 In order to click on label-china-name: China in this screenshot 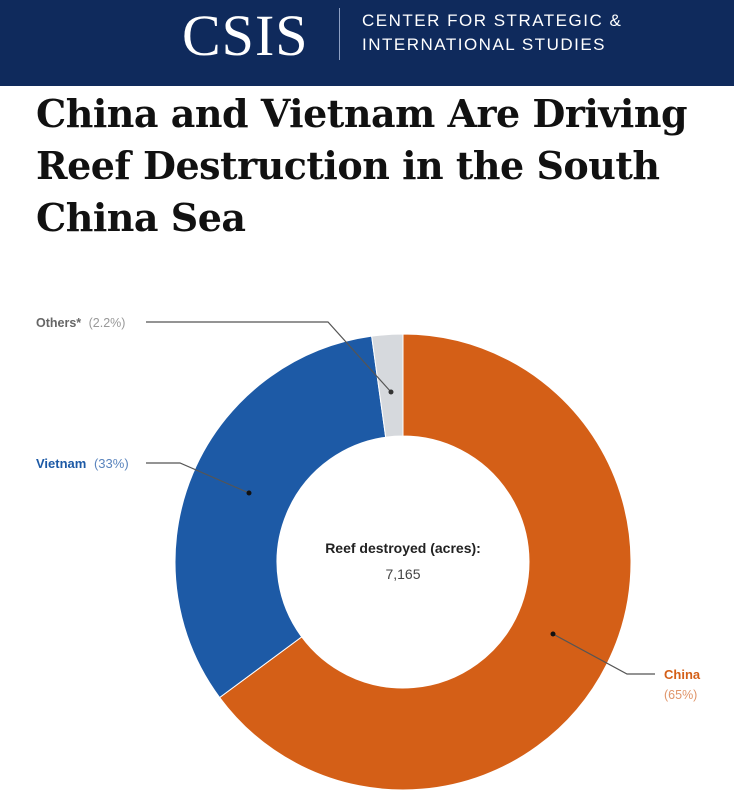, I will do `click(682, 674)`.